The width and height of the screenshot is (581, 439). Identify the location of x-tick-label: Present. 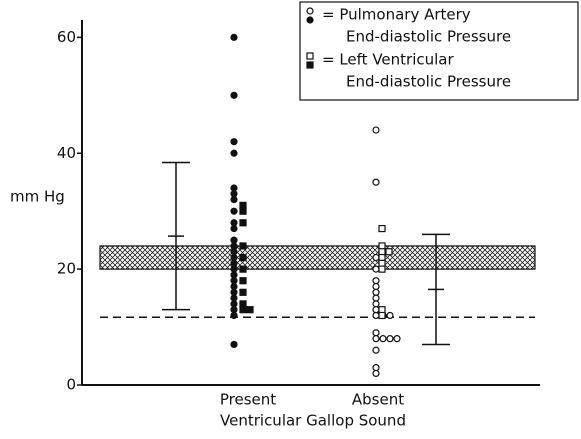
(248, 400).